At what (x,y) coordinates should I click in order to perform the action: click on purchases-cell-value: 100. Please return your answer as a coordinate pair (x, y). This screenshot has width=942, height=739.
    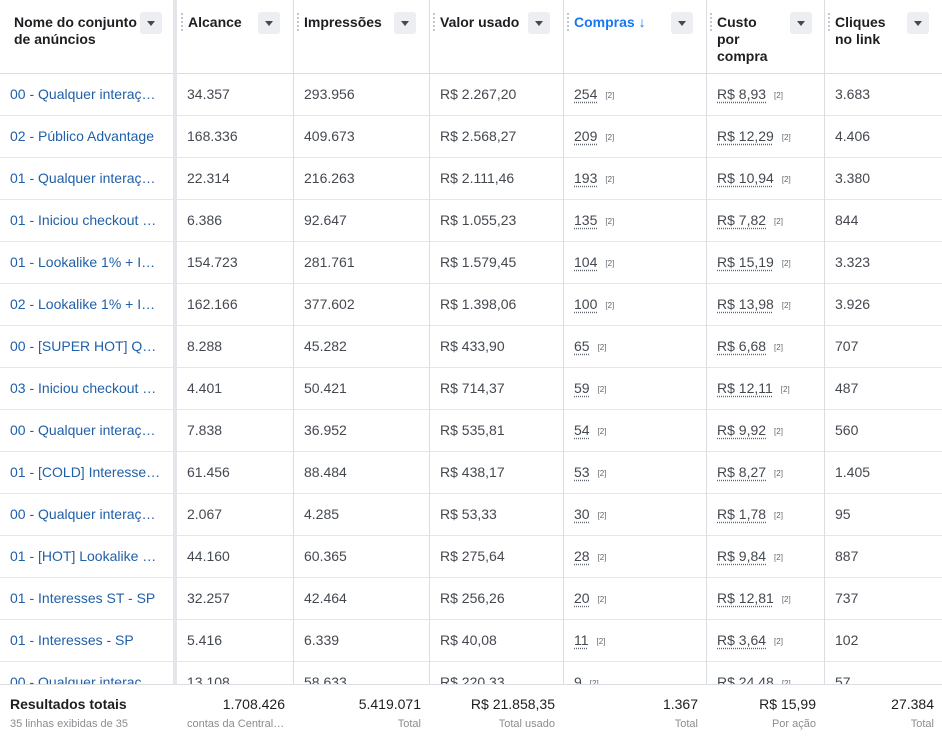
    Looking at the image, I should click on (586, 304).